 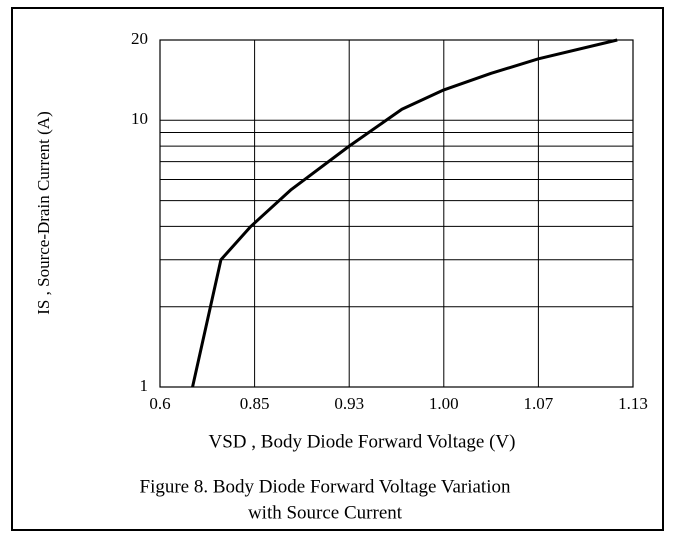 What do you see at coordinates (539, 403) in the screenshot?
I see `x-tick-label: 1.07` at bounding box center [539, 403].